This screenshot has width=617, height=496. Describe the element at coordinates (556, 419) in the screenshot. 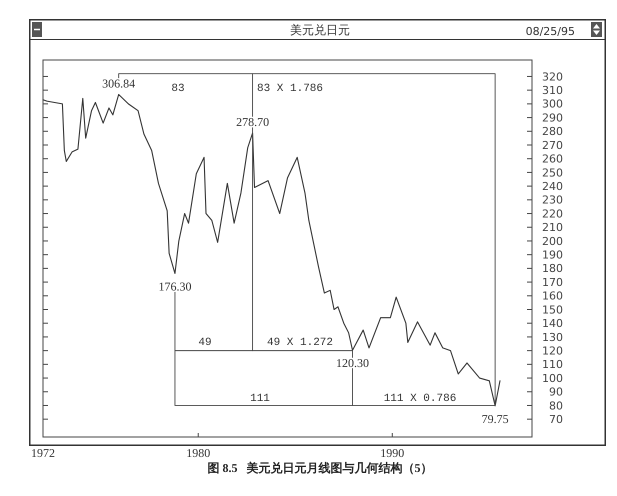

I see `y-tick-label: 70` at that location.